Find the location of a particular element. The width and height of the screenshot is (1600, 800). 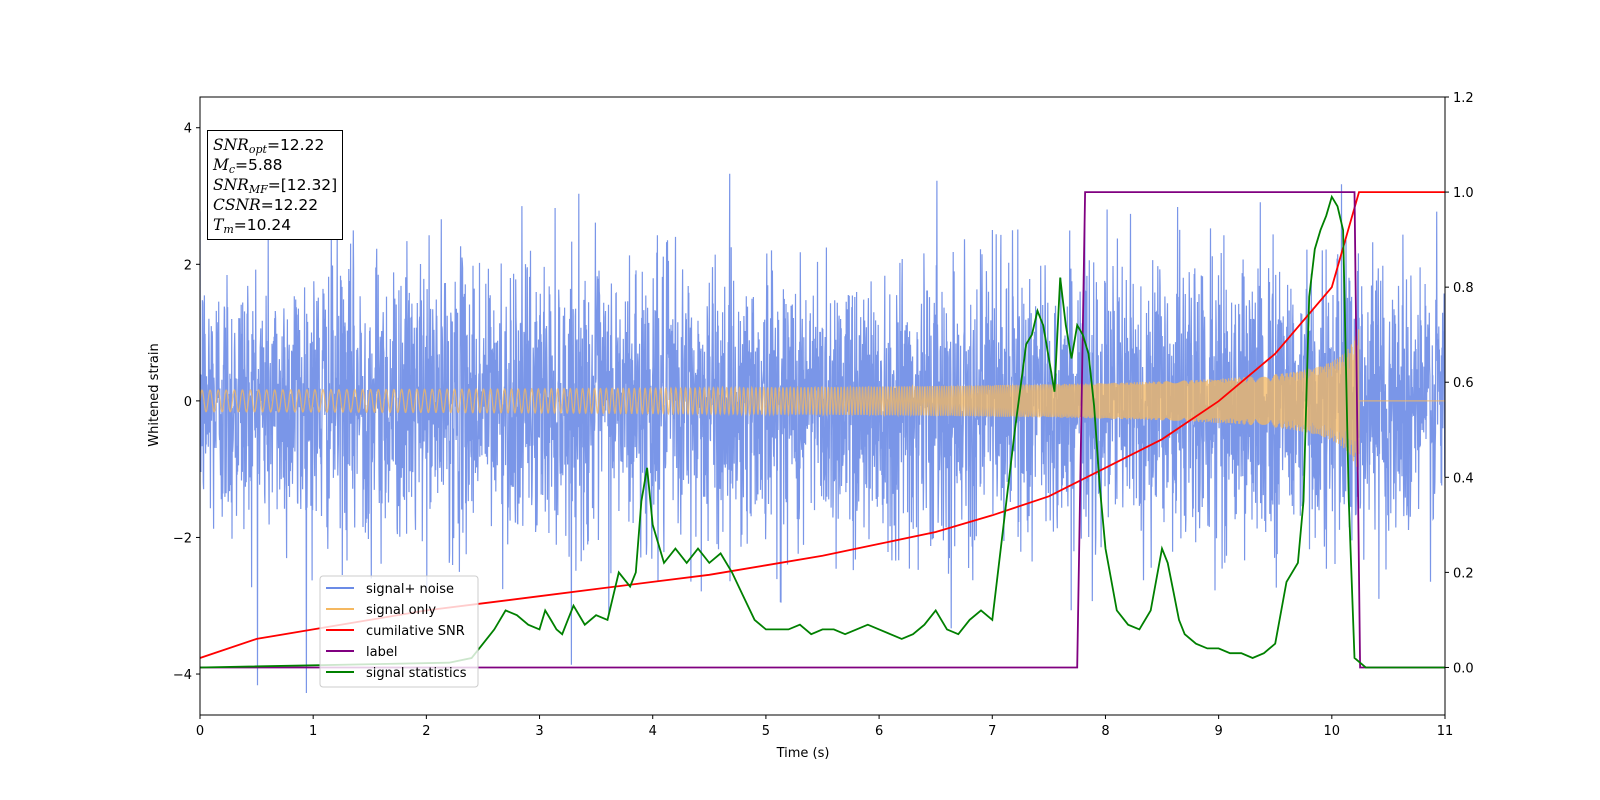

snr-mf-line: SNRMF=[12.32] is located at coordinates (275, 185).